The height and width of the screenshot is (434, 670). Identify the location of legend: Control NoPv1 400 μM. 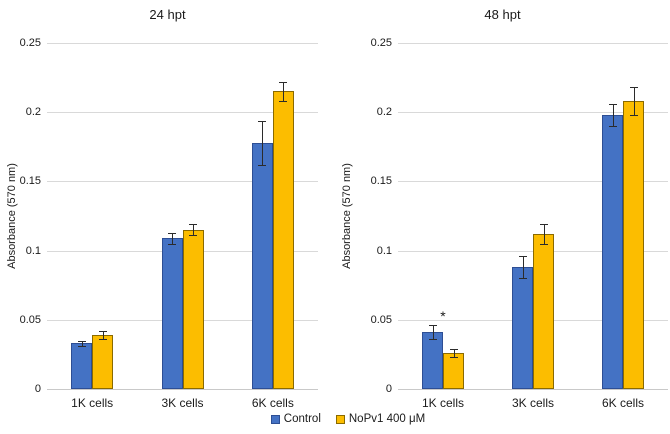
(341, 419).